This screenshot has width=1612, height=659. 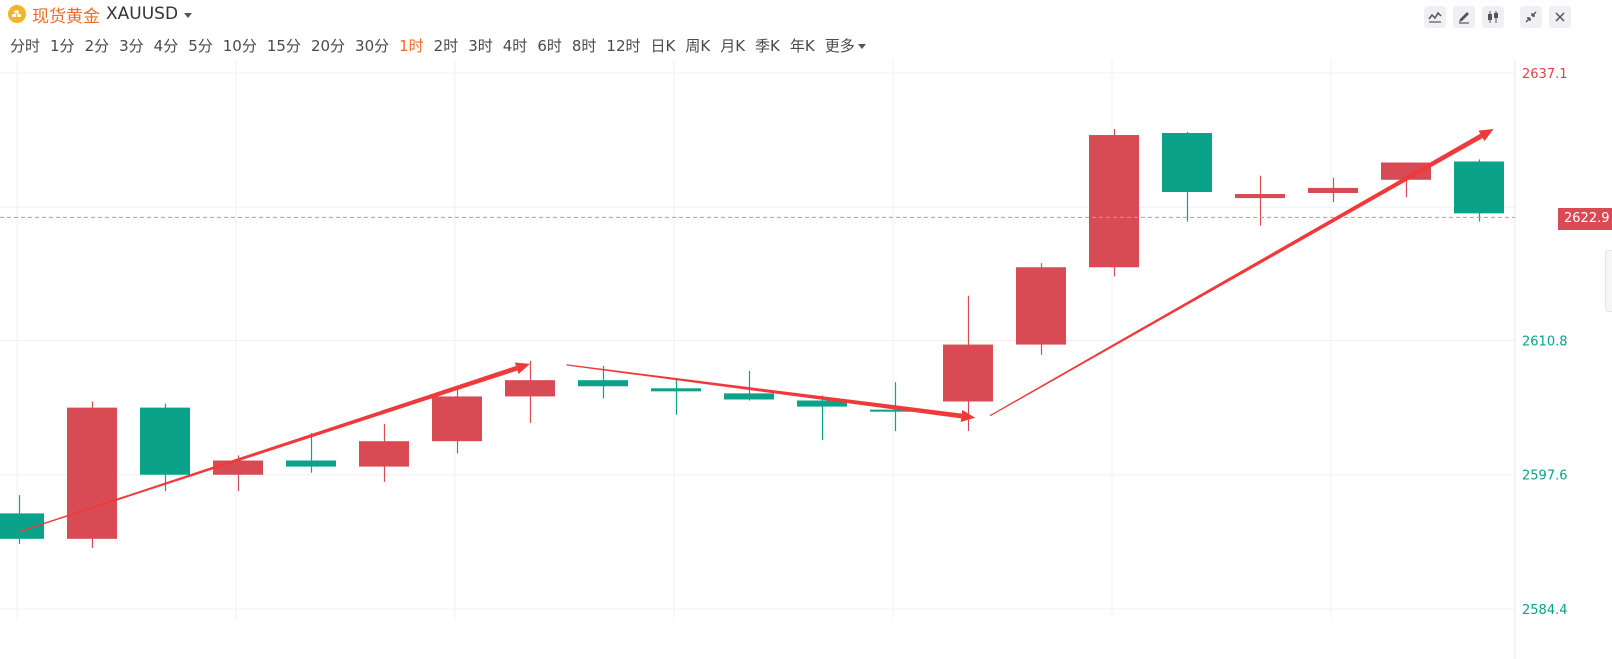 What do you see at coordinates (66, 16) in the screenshot?
I see `symbol-name: 现货黄金` at bounding box center [66, 16].